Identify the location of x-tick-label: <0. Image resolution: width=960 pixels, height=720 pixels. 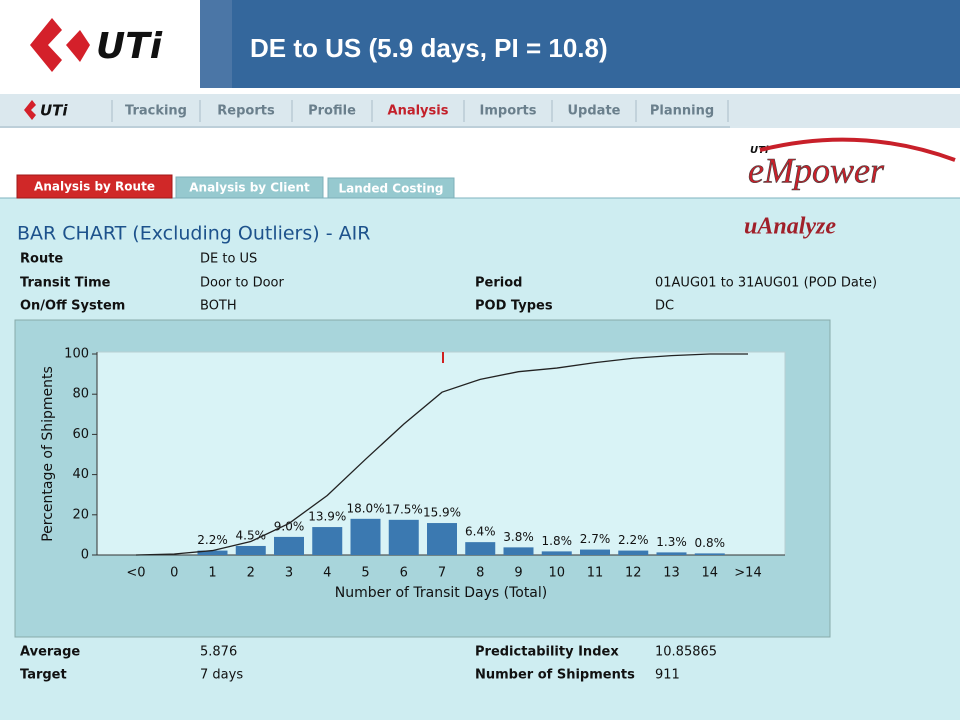
(135, 573).